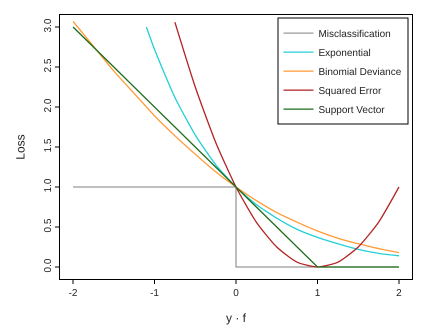 Image resolution: width=432 pixels, height=334 pixels. Describe the element at coordinates (48, 265) in the screenshot. I see `y-tick-label: 0.0` at that location.